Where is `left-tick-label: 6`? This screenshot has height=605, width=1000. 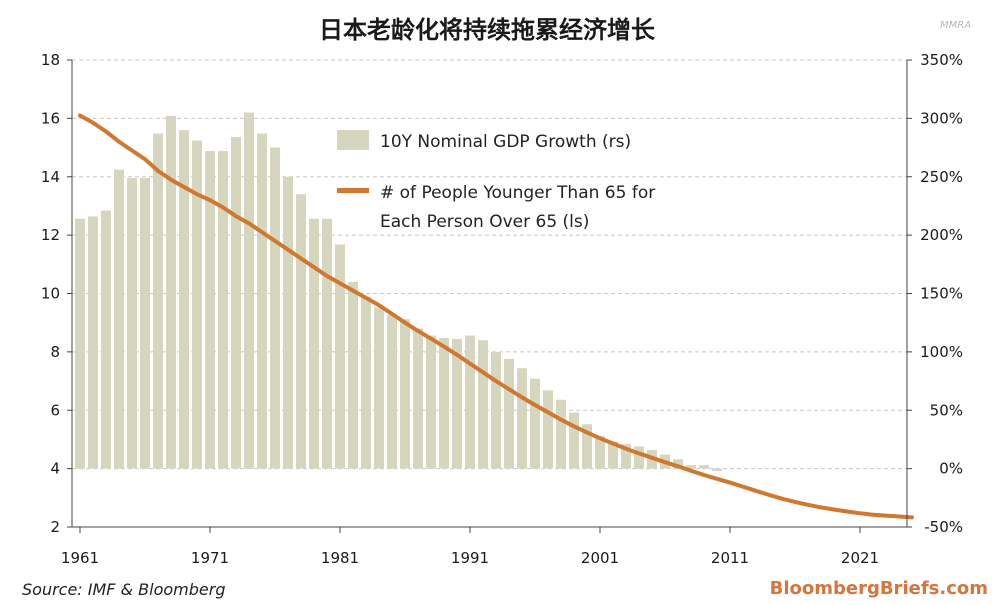 left-tick-label: 6 is located at coordinates (55, 410).